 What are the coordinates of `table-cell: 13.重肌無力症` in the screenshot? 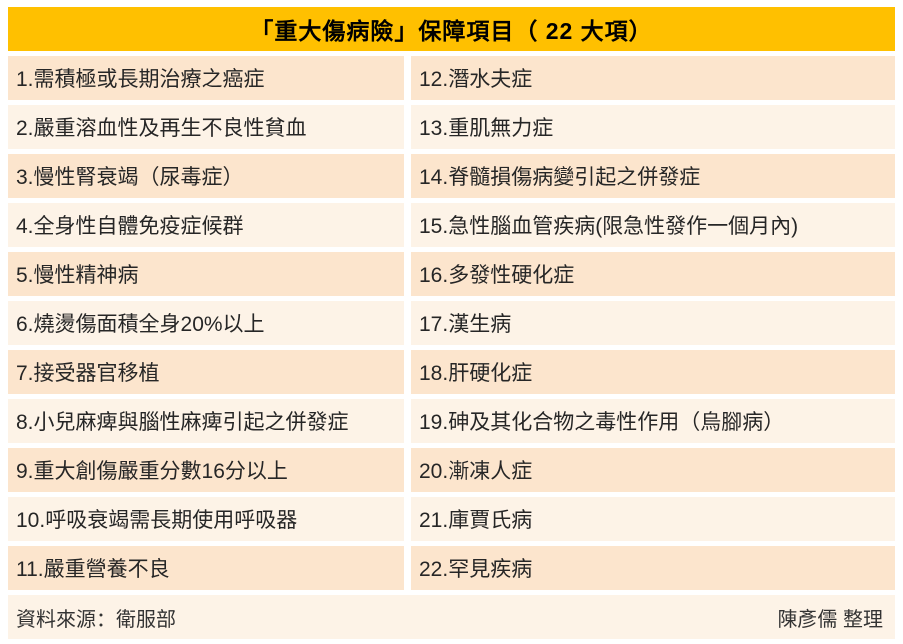 It's located at (653, 127).